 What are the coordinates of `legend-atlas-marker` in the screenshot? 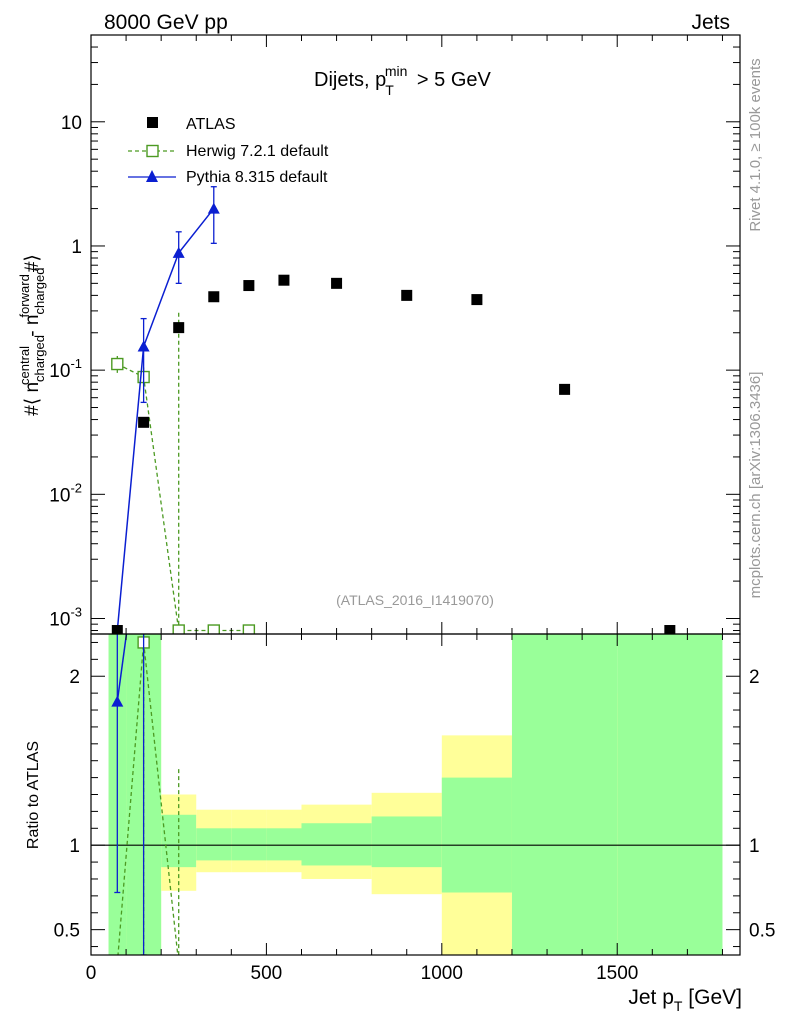 It's located at (152, 122).